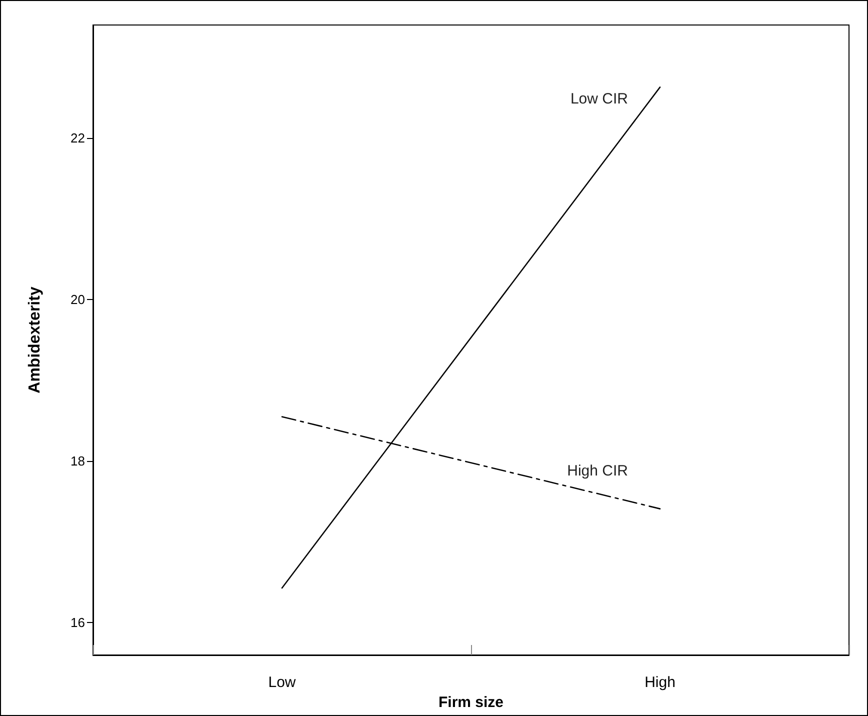 This screenshot has width=868, height=716. Describe the element at coordinates (77, 461) in the screenshot. I see `y-tick-label: 18` at that location.